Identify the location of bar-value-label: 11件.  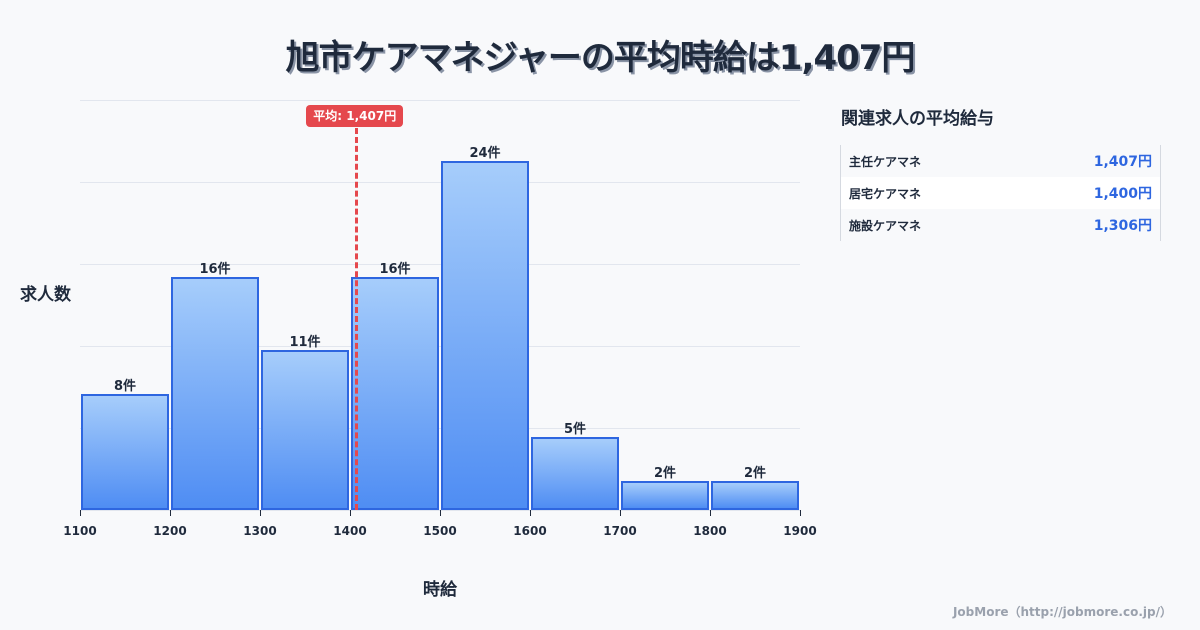
(305, 343).